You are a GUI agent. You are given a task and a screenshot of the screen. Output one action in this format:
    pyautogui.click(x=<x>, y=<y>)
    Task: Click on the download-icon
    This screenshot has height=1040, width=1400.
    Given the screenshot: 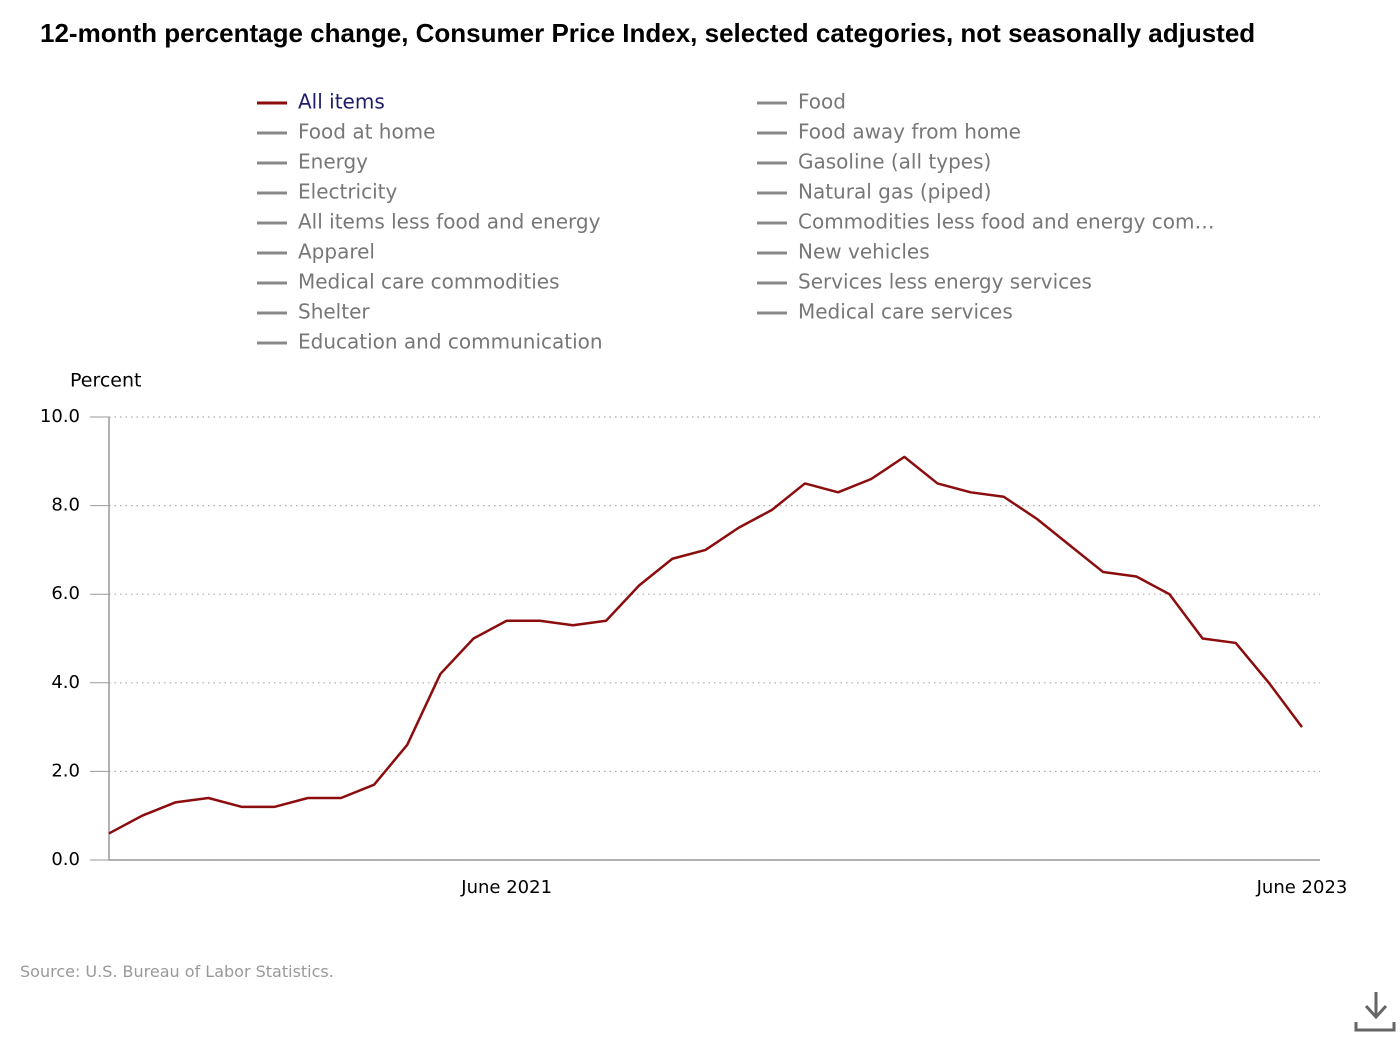 What is the action you would take?
    pyautogui.click(x=1375, y=1012)
    